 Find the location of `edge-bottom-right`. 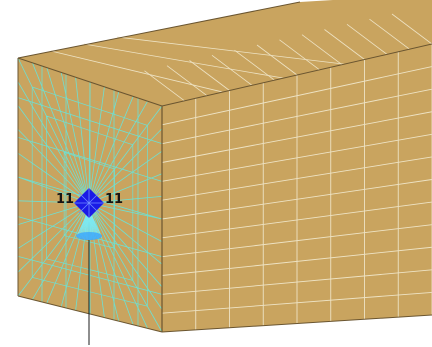

edge-bottom-right is located at coordinates (296, 323).